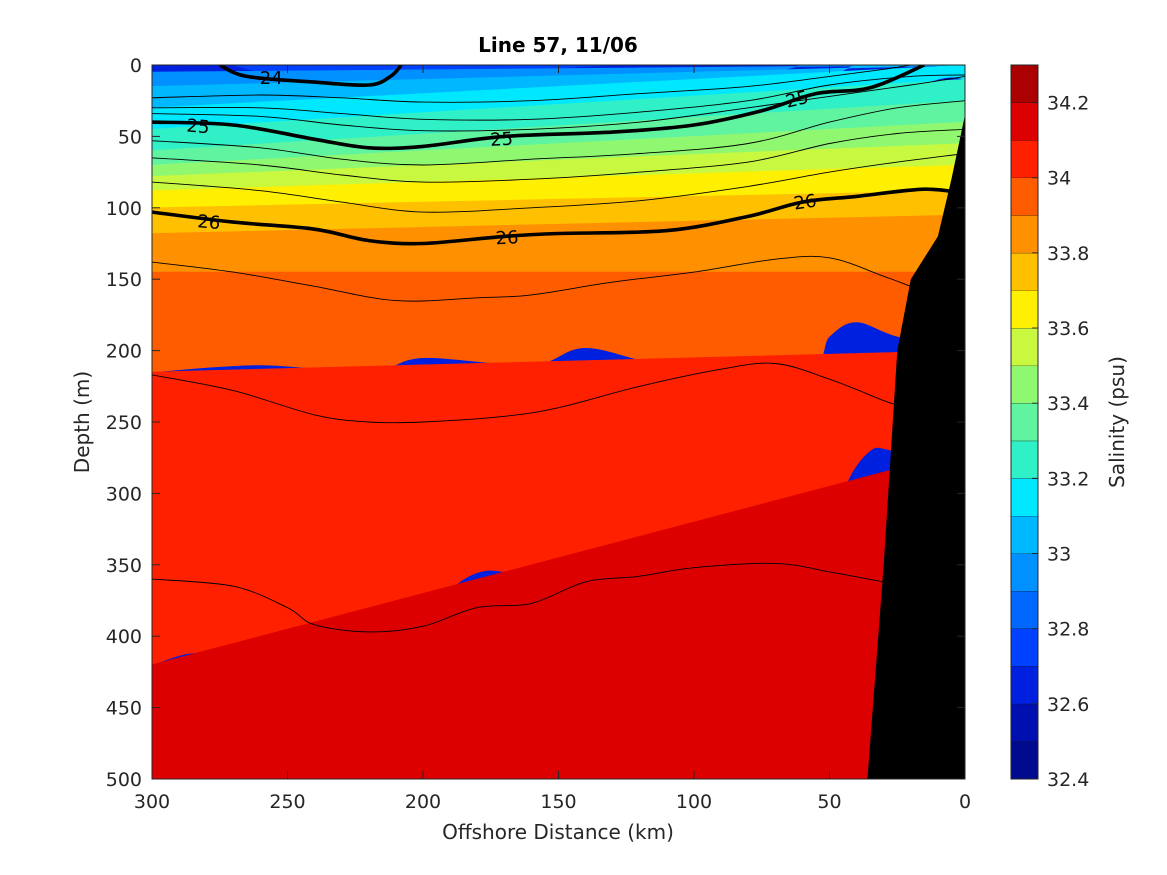  I want to click on colorbar-tick-label: 33.2, so click(1068, 479).